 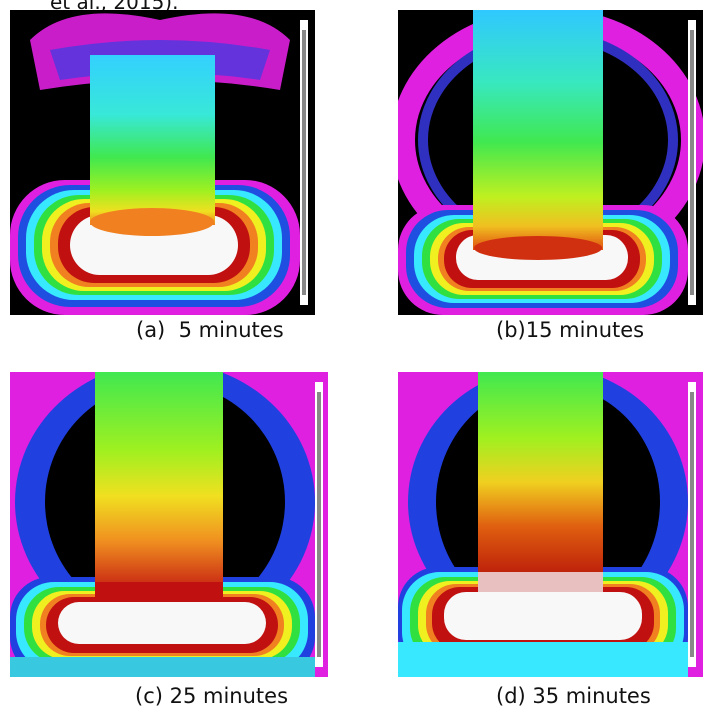 What do you see at coordinates (212, 696) in the screenshot?
I see `caption-c: (c) 25 minutes` at bounding box center [212, 696].